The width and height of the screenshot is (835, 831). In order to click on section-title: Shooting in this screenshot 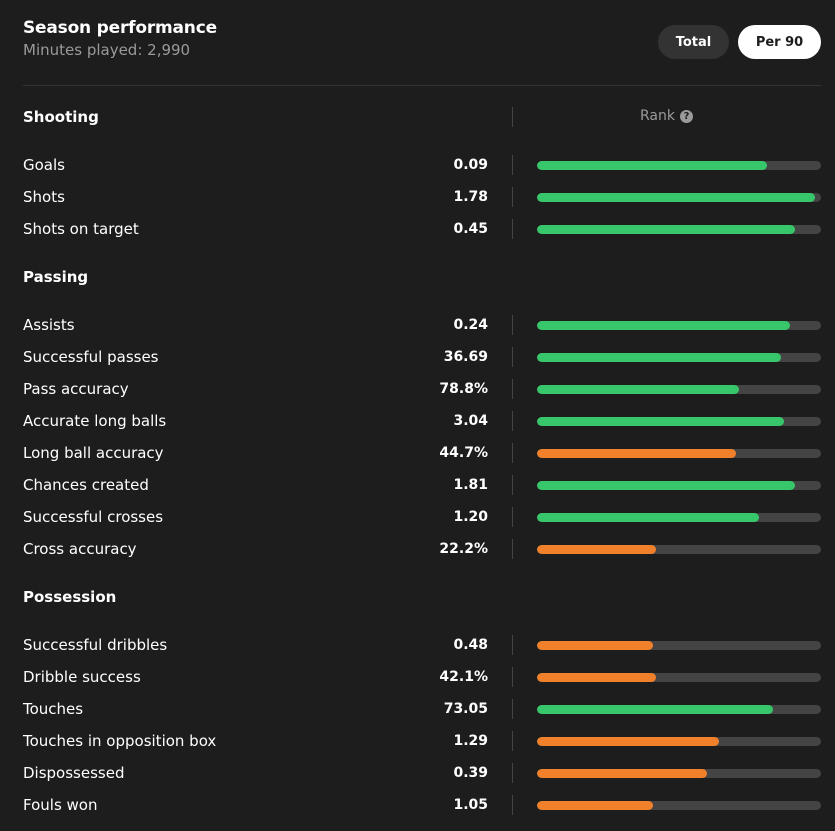, I will do `click(61, 117)`.